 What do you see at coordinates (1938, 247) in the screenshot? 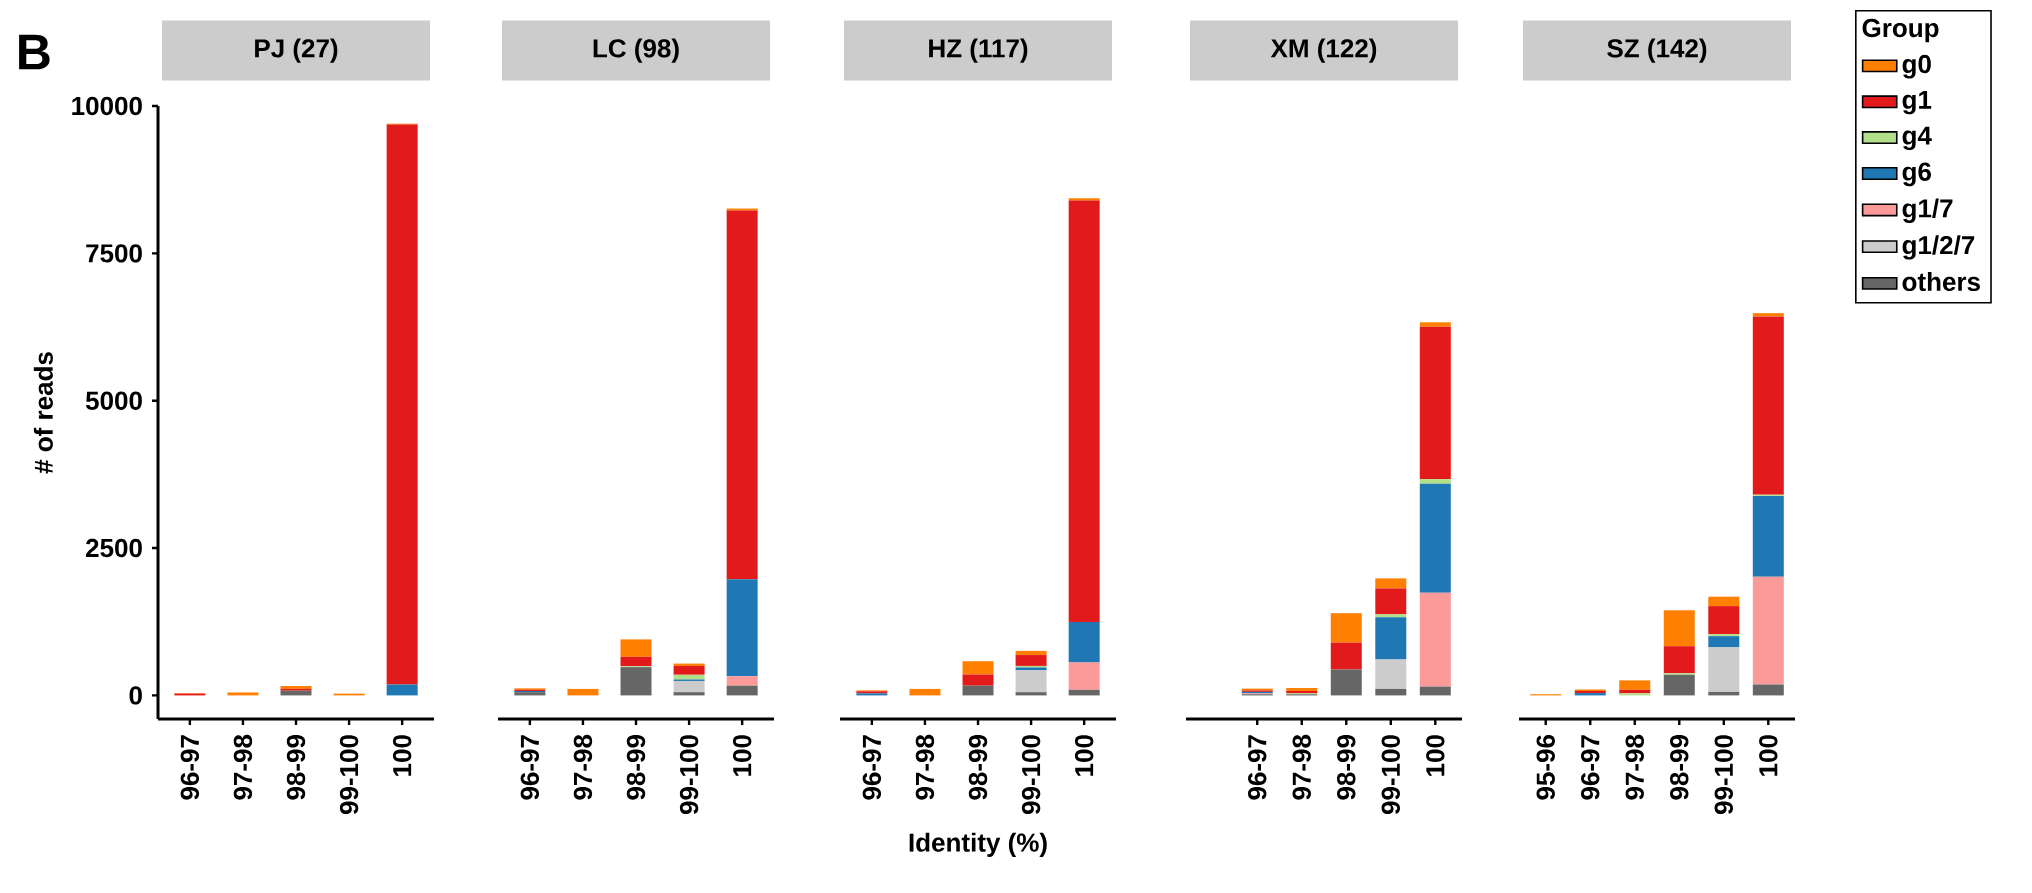
I see `legend-label: g1/2/7` at bounding box center [1938, 247].